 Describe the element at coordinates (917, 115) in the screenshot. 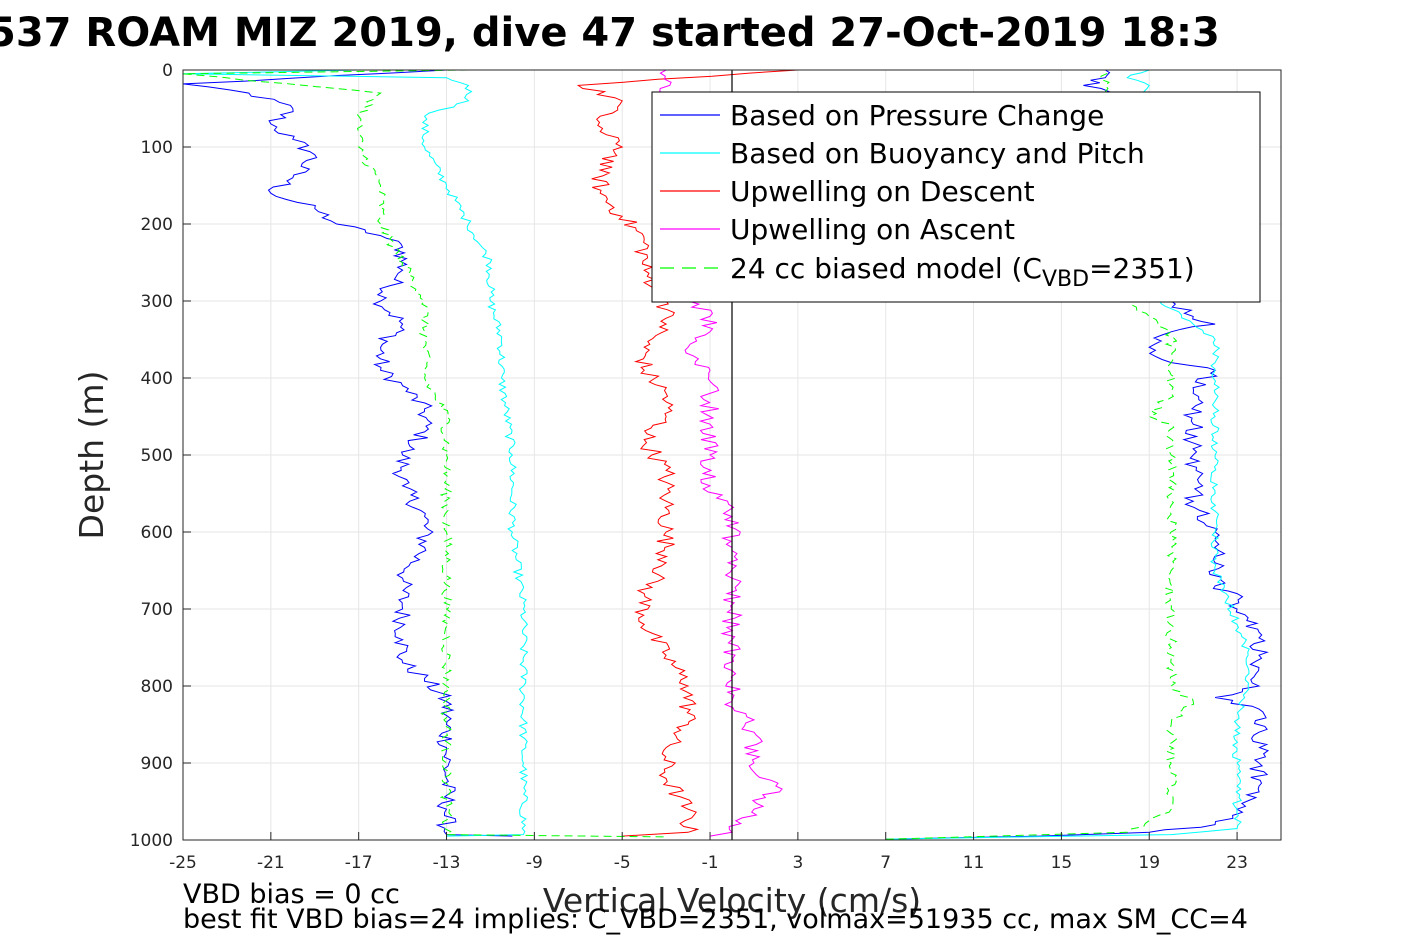

I see `legend-label-pressure: Based on Pressure Change` at that location.